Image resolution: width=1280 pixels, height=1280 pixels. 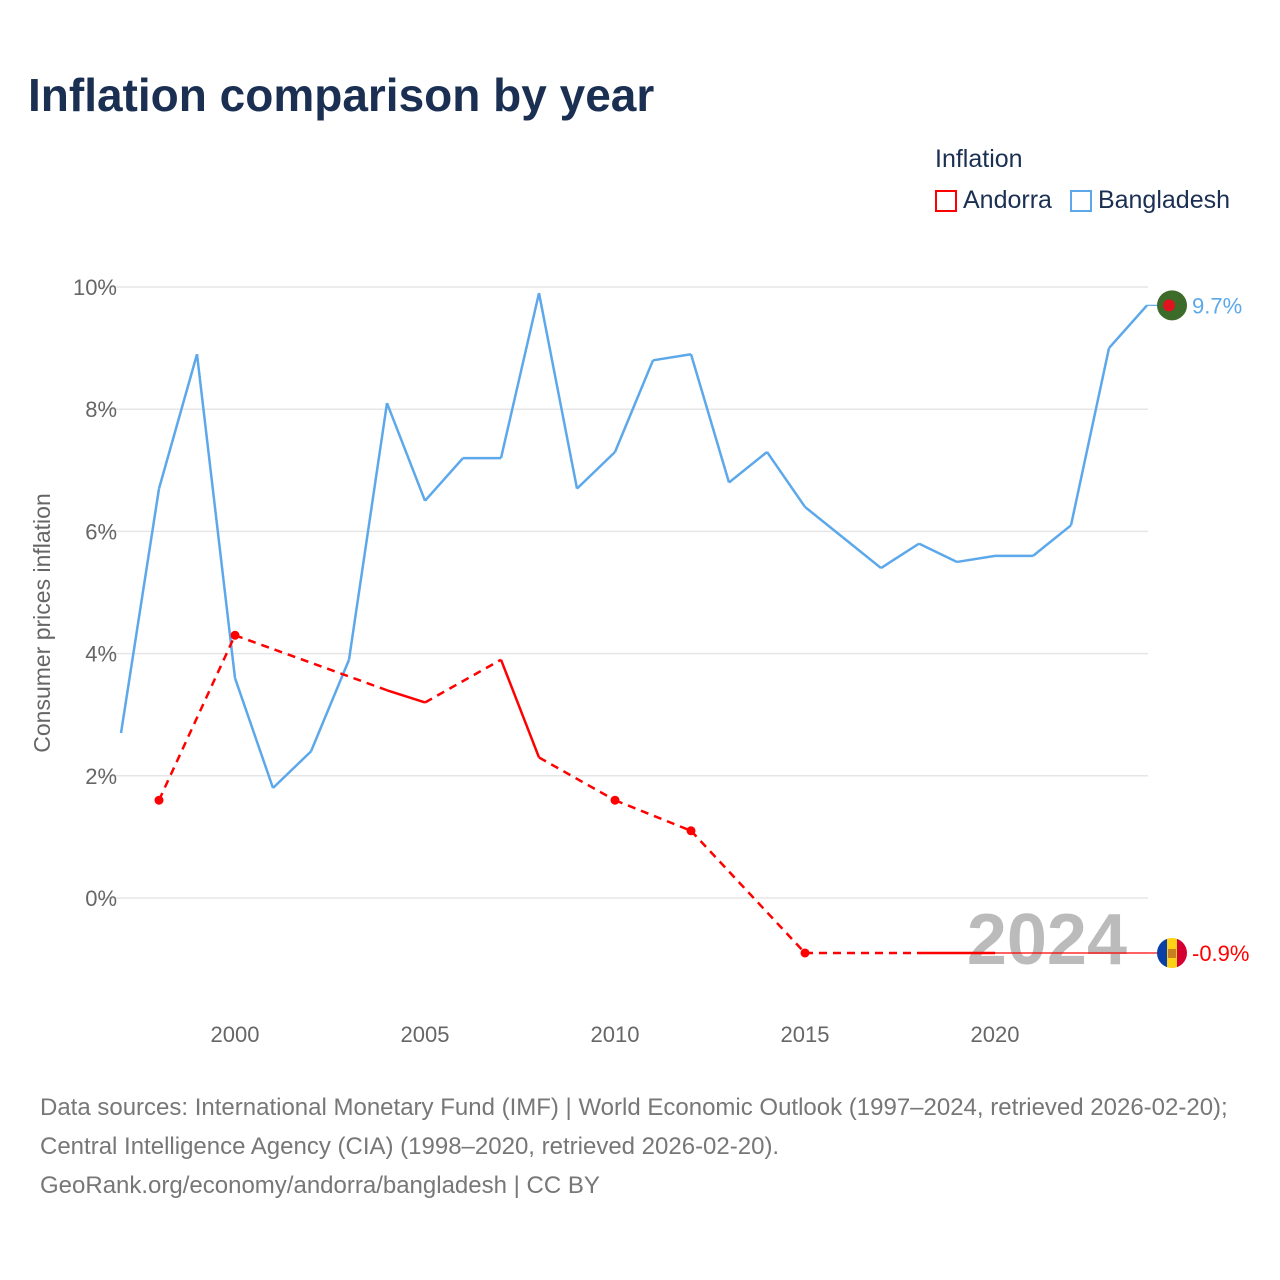 I want to click on flag-disc, so click(x=1169, y=305).